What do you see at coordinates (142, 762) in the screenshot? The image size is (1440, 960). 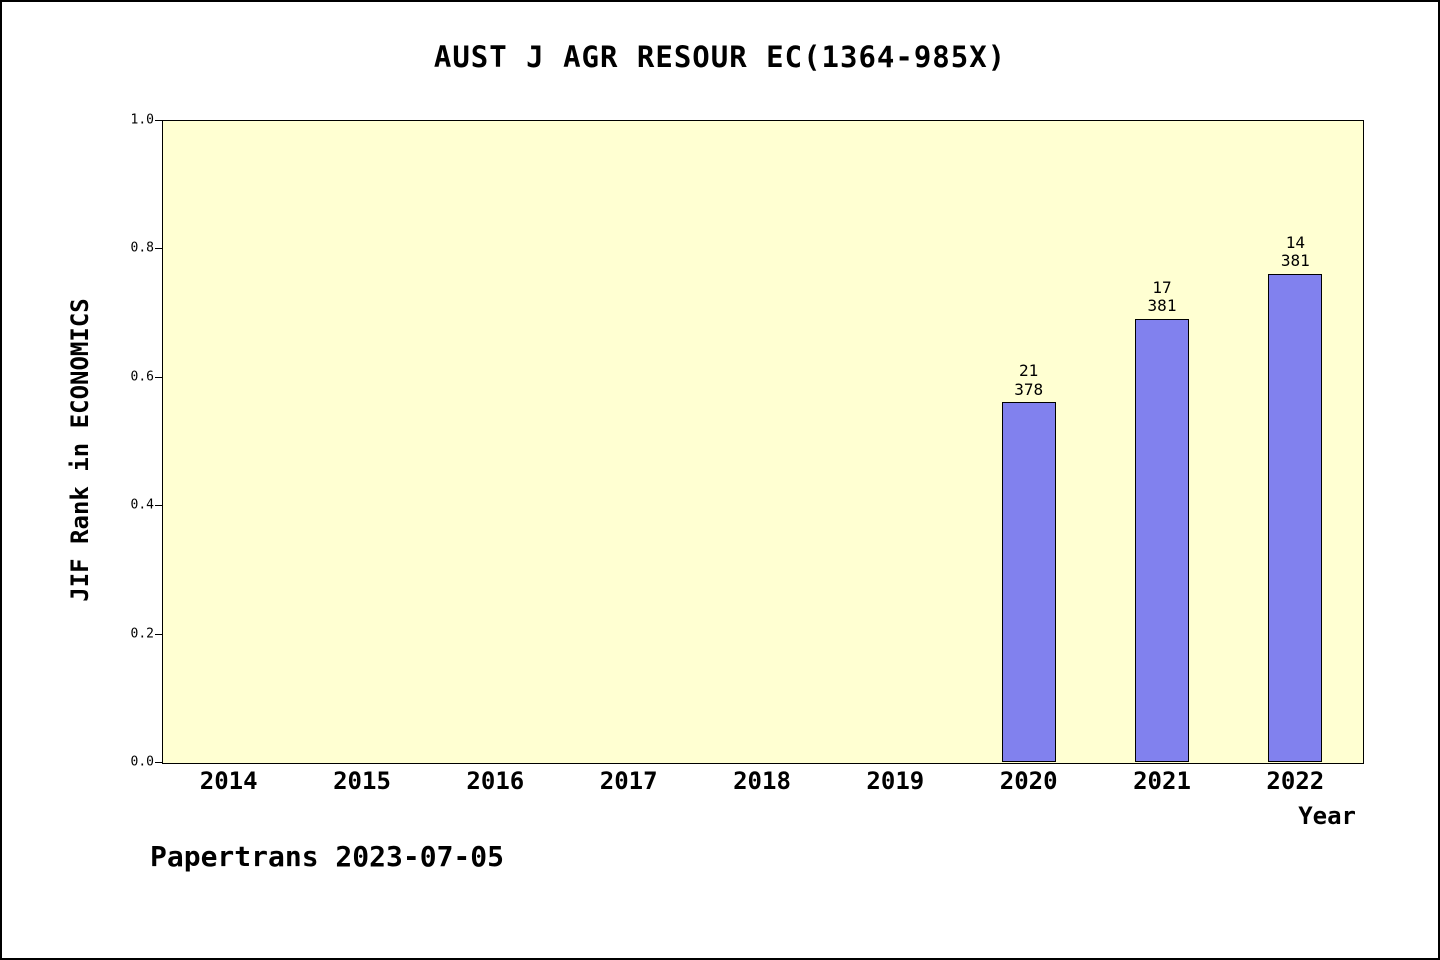 I see `y-tick-label: 0.0` at bounding box center [142, 762].